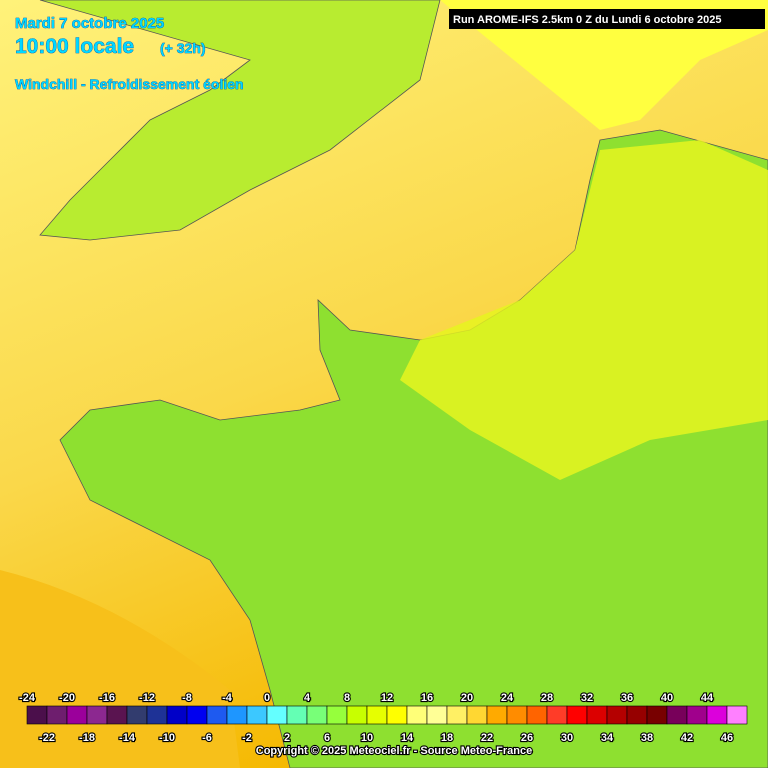 The image size is (768, 768). What do you see at coordinates (287, 738) in the screenshot?
I see `legend-tick-label: 2` at bounding box center [287, 738].